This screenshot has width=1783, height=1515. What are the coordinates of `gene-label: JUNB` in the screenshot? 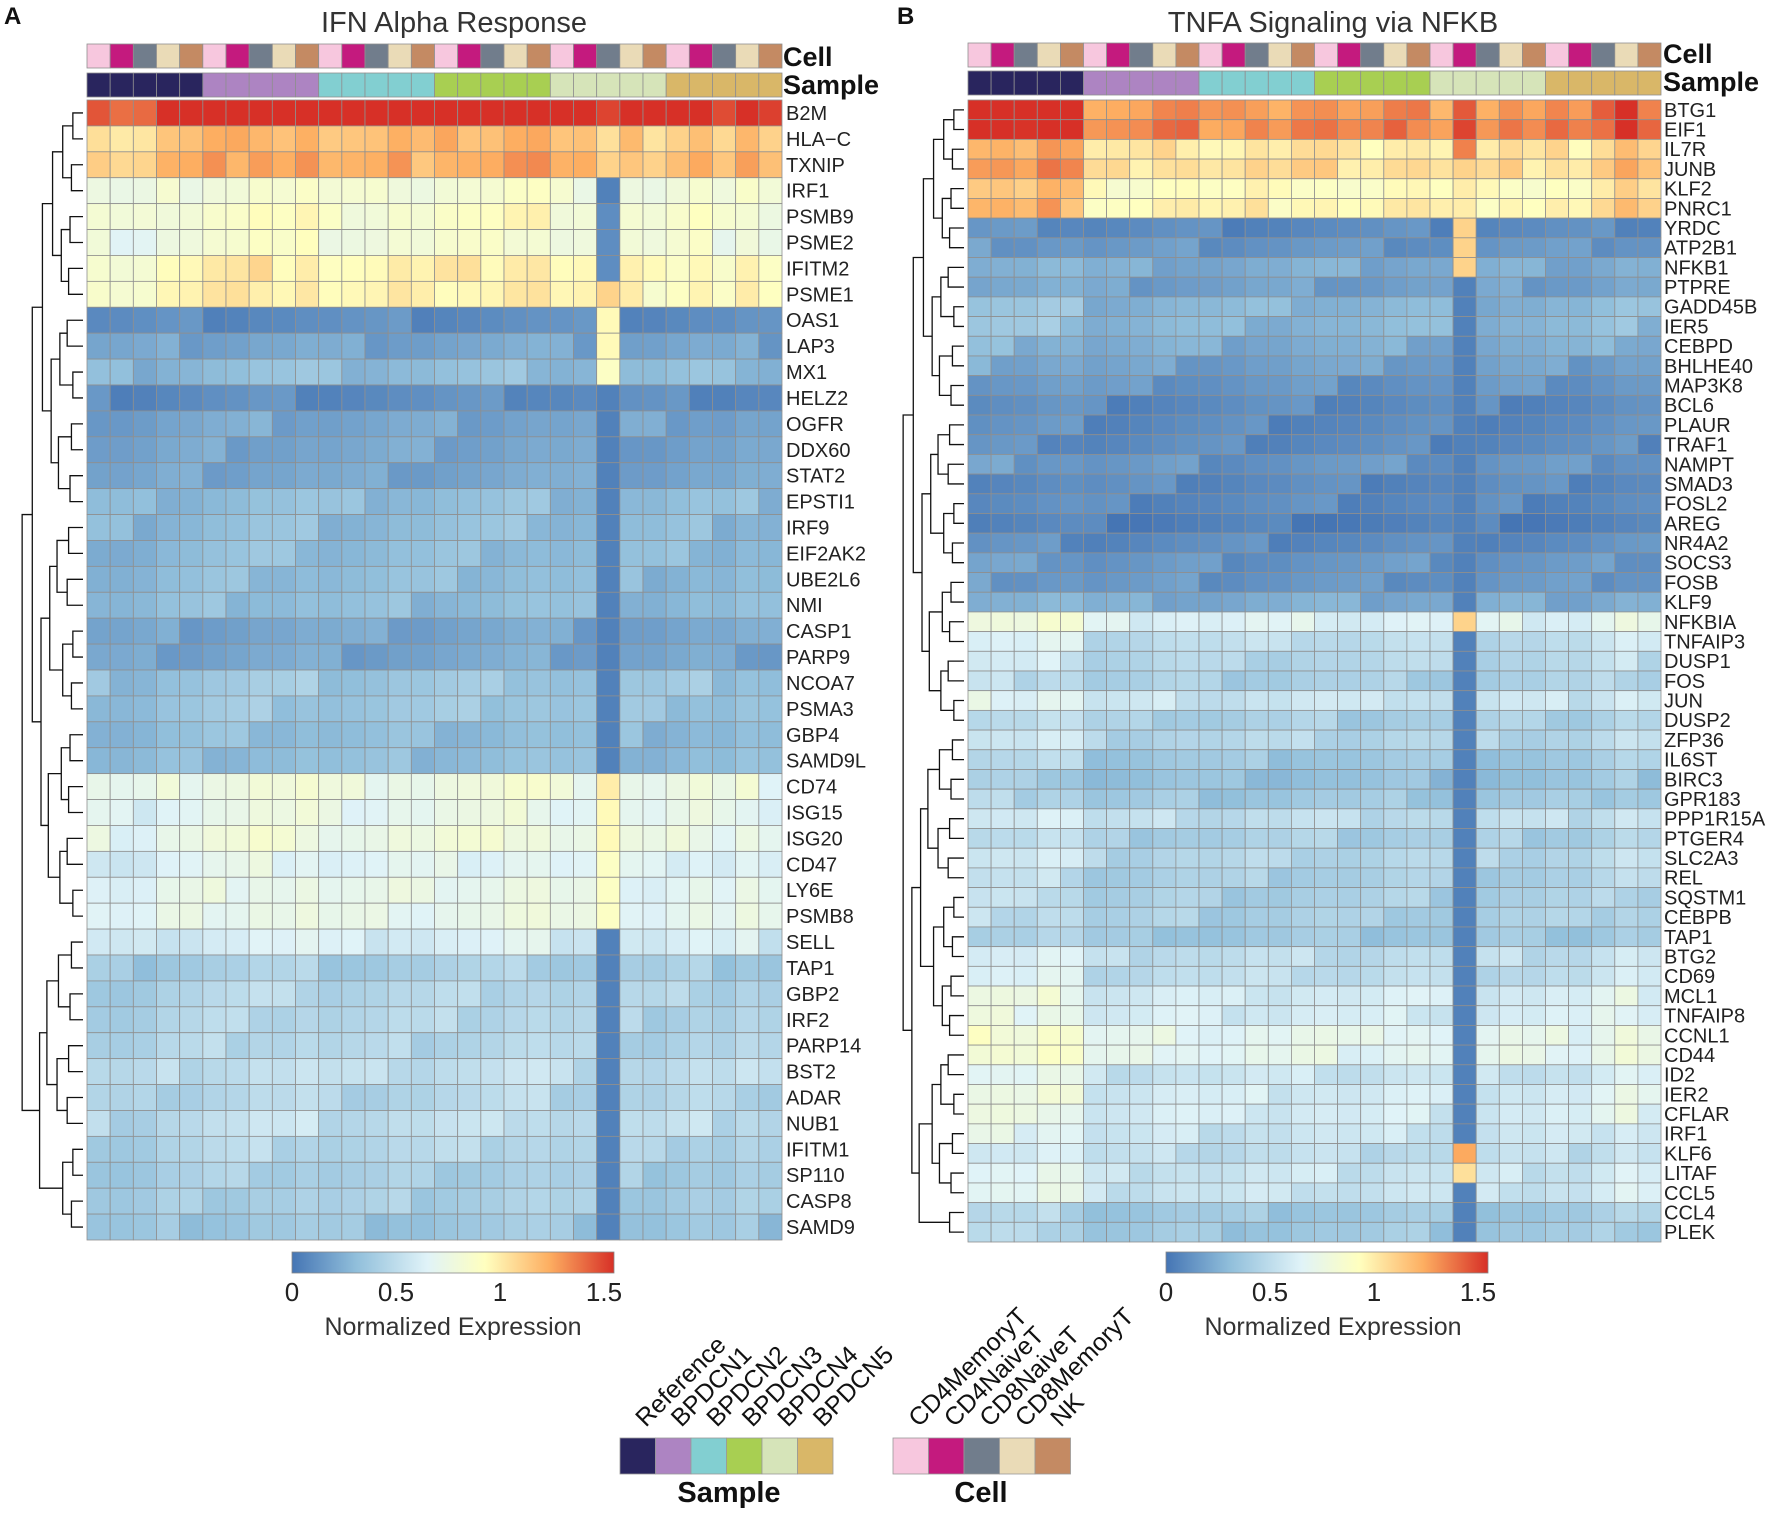 It's located at (1690, 170).